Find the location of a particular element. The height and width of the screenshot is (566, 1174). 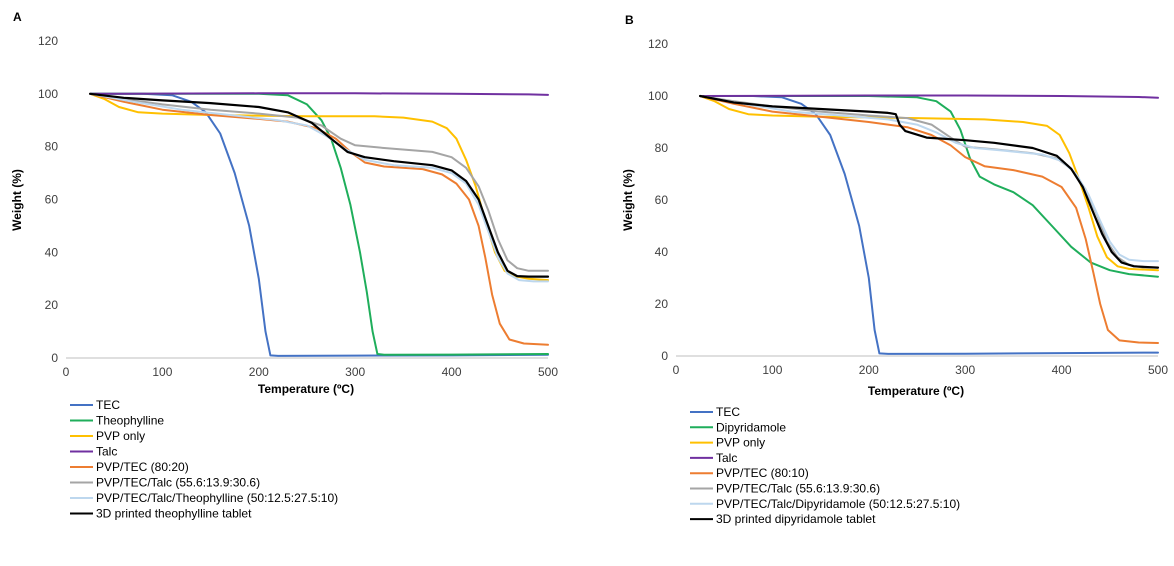

panel-a-legend-label: Talc is located at coordinates (106, 452).